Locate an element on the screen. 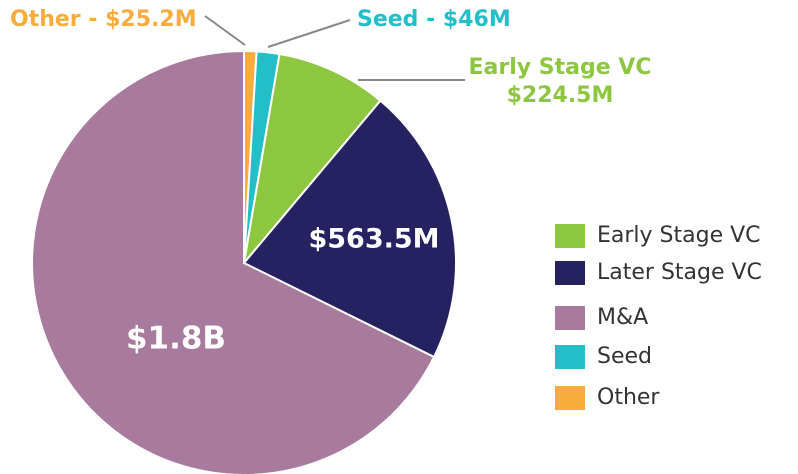  slice-label-value: $1.8B is located at coordinates (176, 339).